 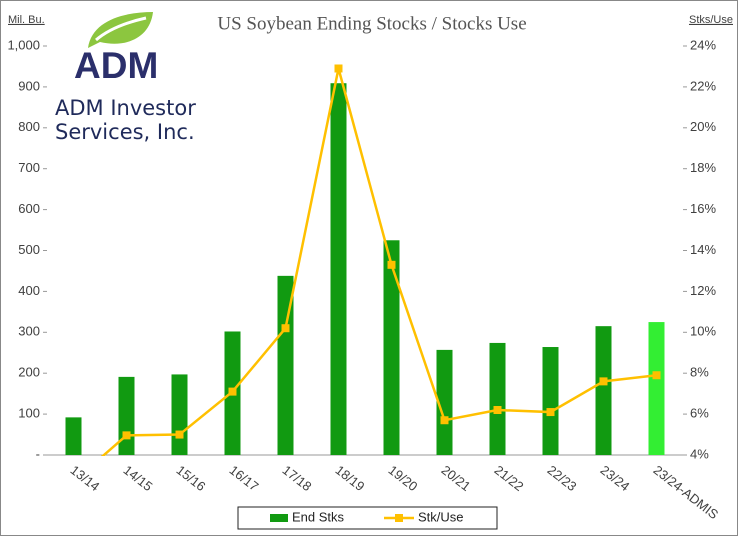 What do you see at coordinates (29, 290) in the screenshot?
I see `y-tick-label: 400` at bounding box center [29, 290].